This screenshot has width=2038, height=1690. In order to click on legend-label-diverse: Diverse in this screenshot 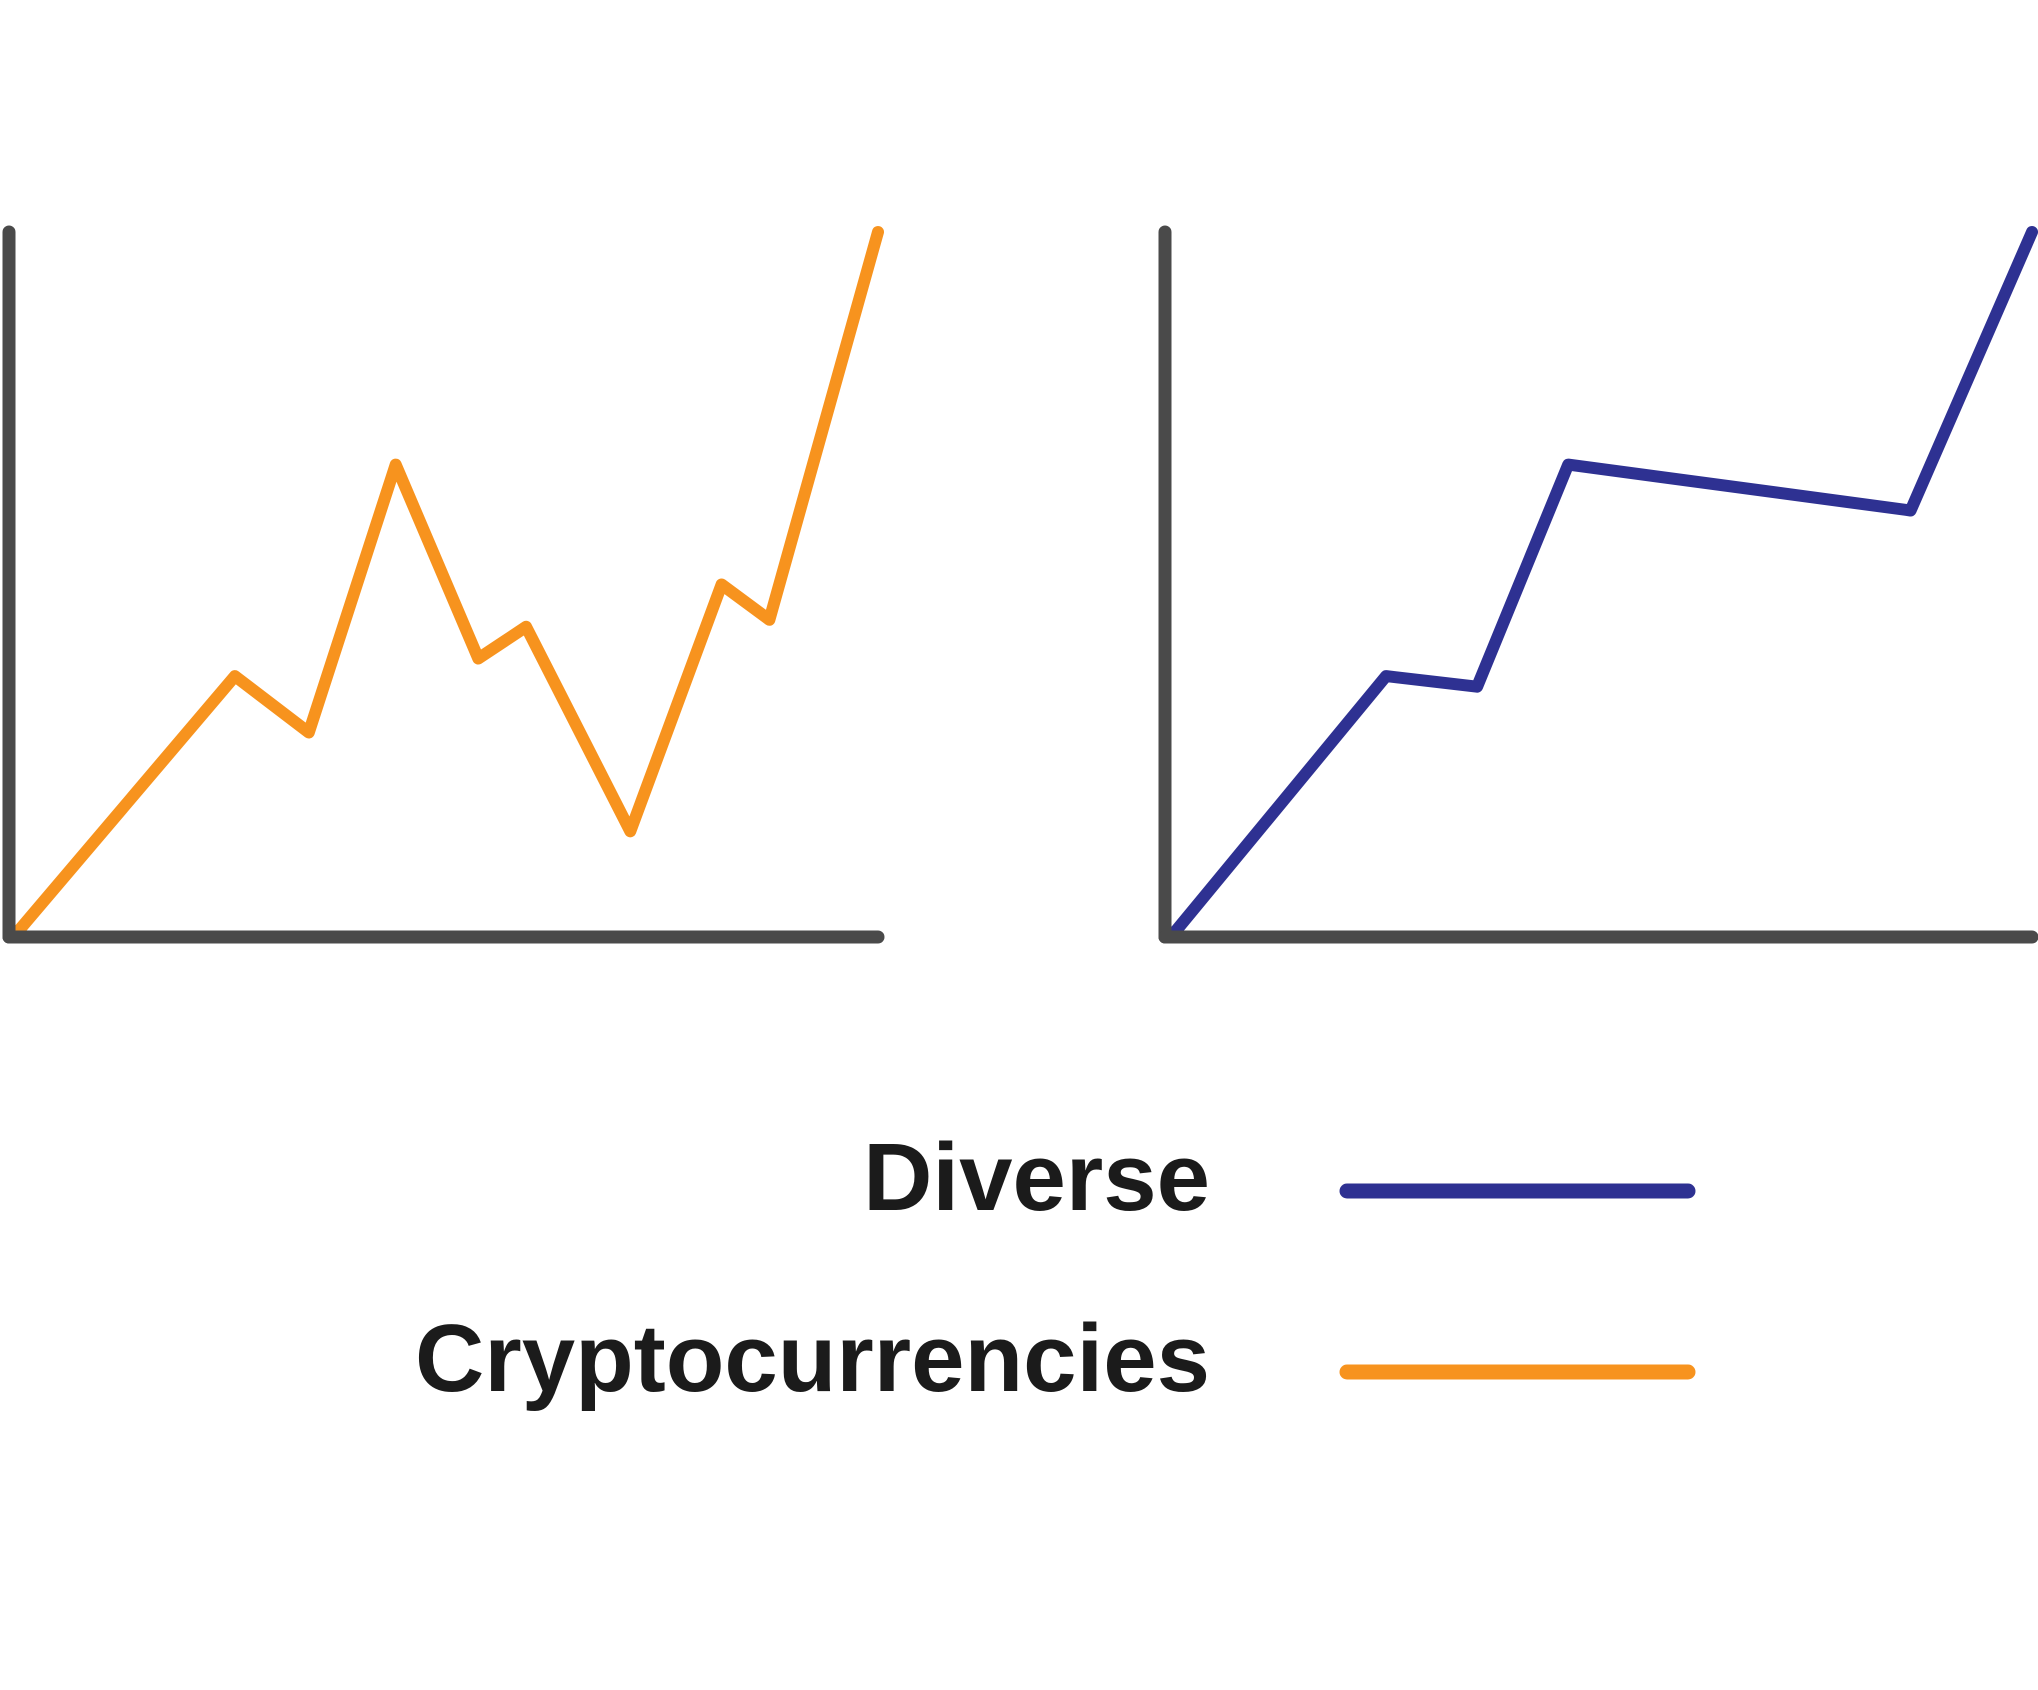, I will do `click(1036, 1177)`.